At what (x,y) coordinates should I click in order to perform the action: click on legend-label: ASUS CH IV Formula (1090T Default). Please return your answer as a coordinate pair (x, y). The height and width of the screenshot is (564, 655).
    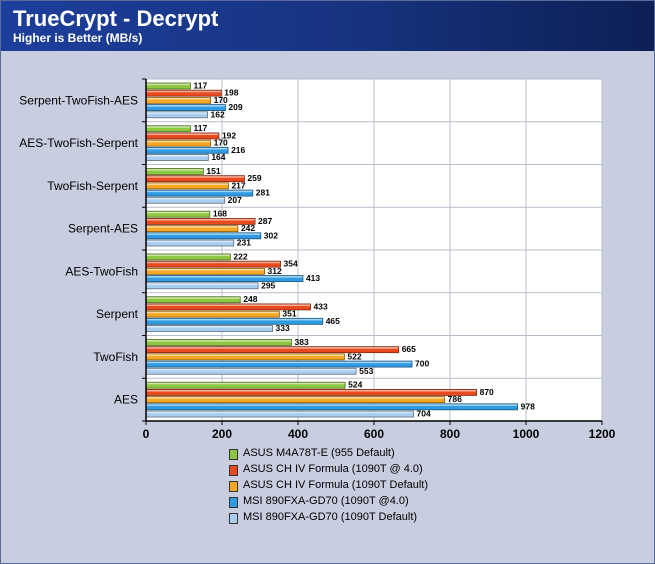
    Looking at the image, I should click on (336, 485).